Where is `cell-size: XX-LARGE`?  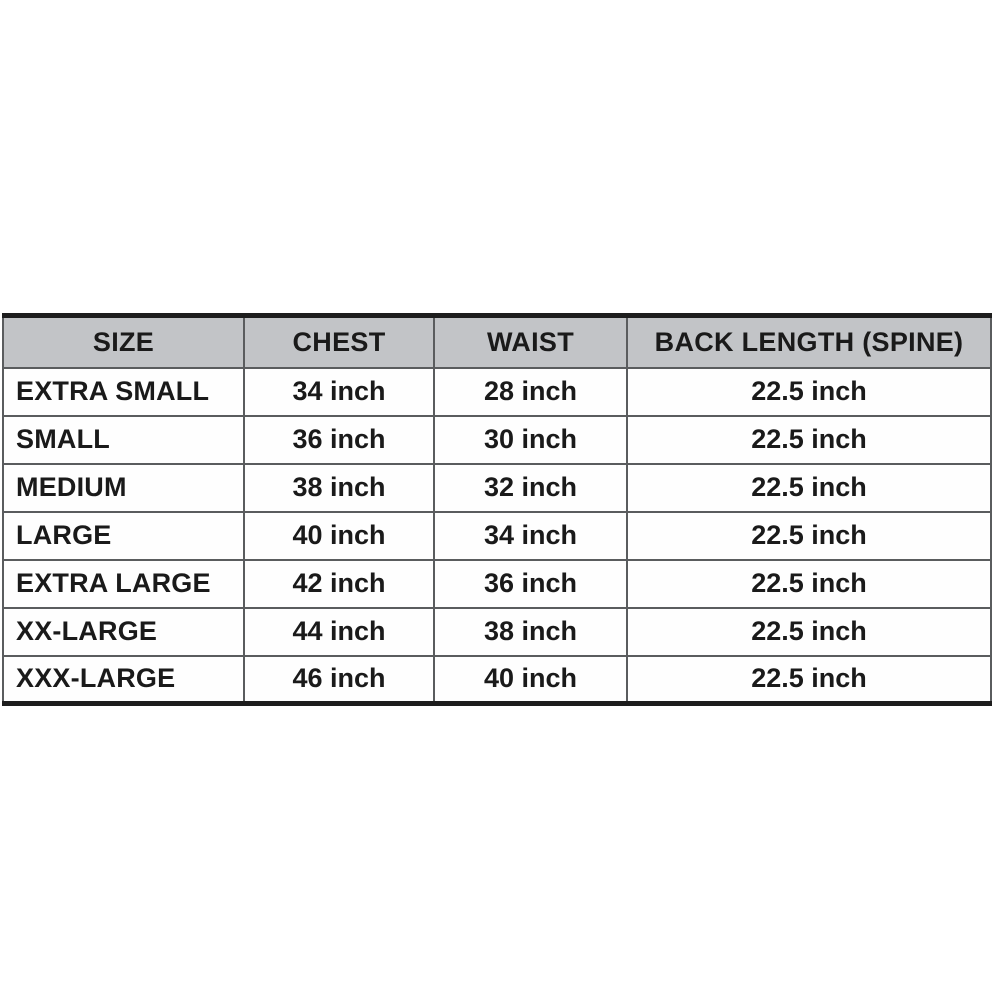
cell-size: XX-LARGE is located at coordinates (123, 631).